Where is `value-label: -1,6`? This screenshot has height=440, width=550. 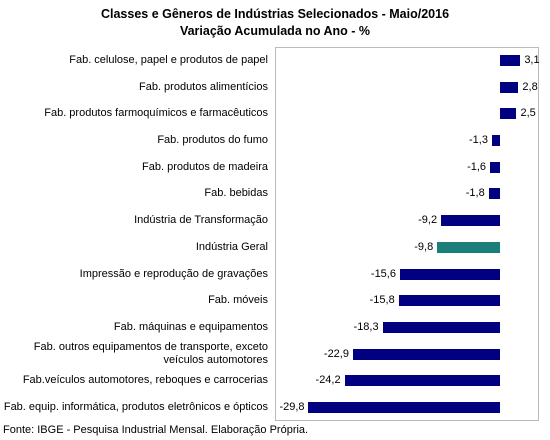 value-label: -1,6 is located at coordinates (477, 166).